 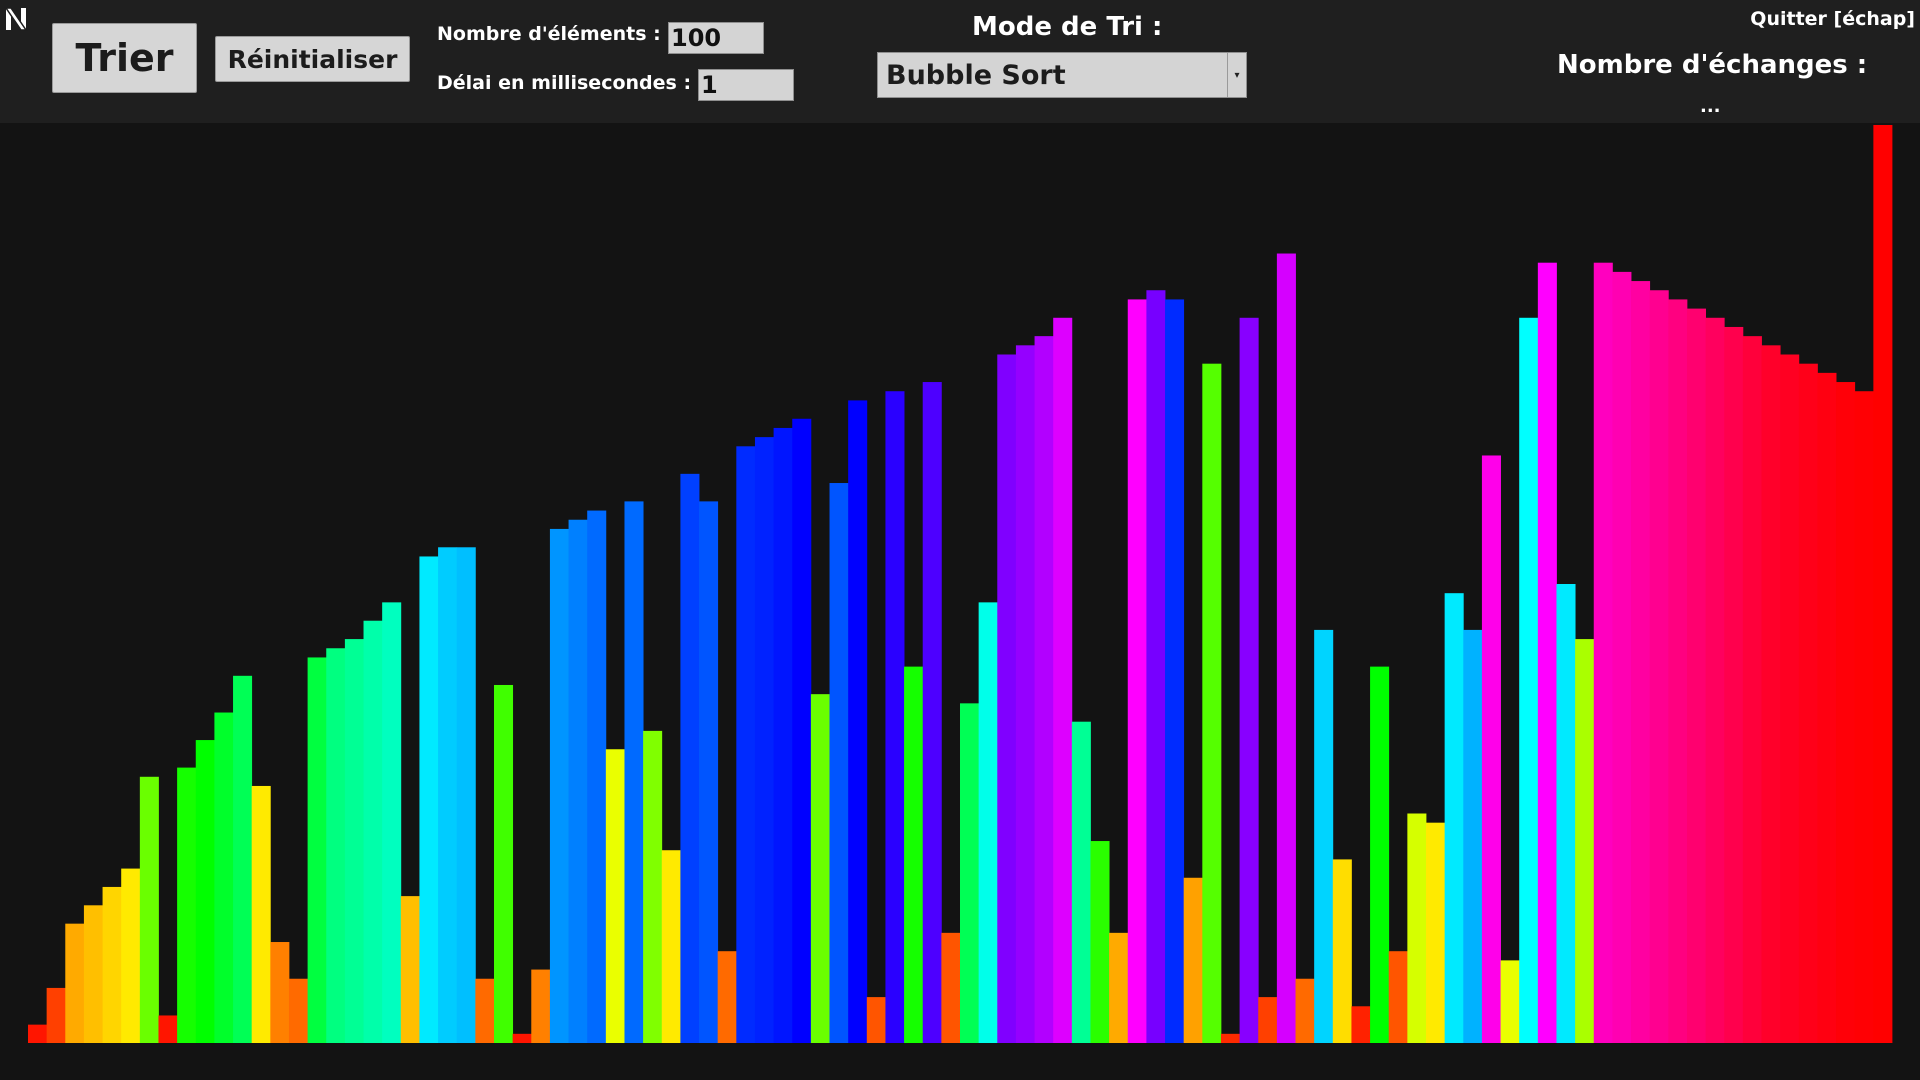 What do you see at coordinates (1832, 19) in the screenshot?
I see `quit-link: Quitter [échap]` at bounding box center [1832, 19].